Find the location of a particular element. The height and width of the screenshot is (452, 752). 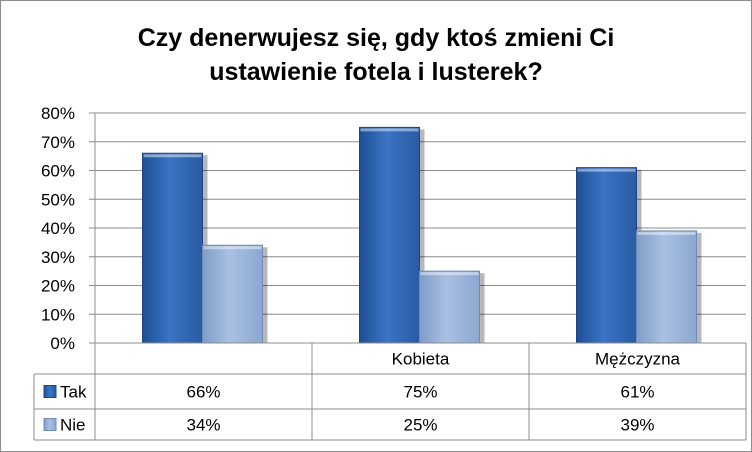

y-axis-tick-labels: 0% 10% 20% 30% 40% 50% 60% 70% 80% is located at coordinates (58, 228).